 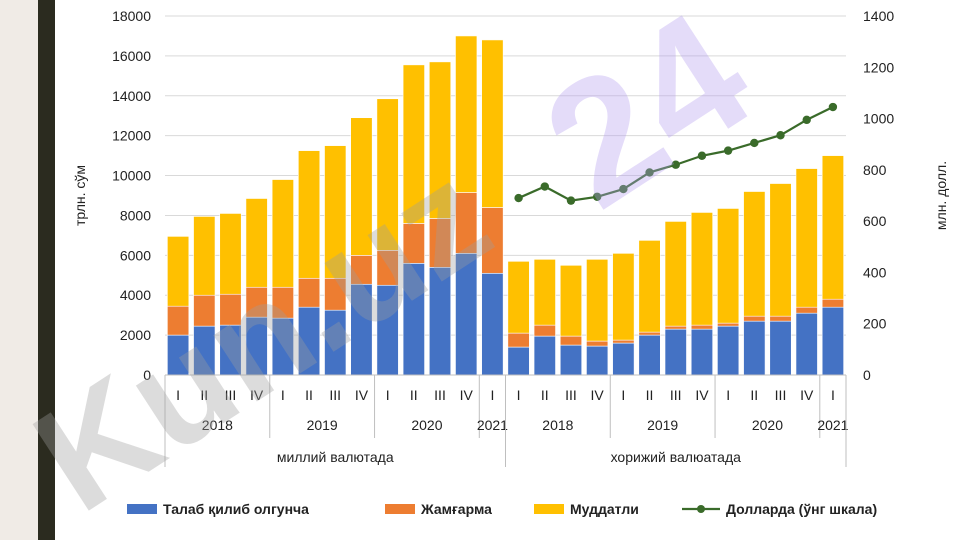 What do you see at coordinates (46, 270) in the screenshot?
I see `slide-dark-band` at bounding box center [46, 270].